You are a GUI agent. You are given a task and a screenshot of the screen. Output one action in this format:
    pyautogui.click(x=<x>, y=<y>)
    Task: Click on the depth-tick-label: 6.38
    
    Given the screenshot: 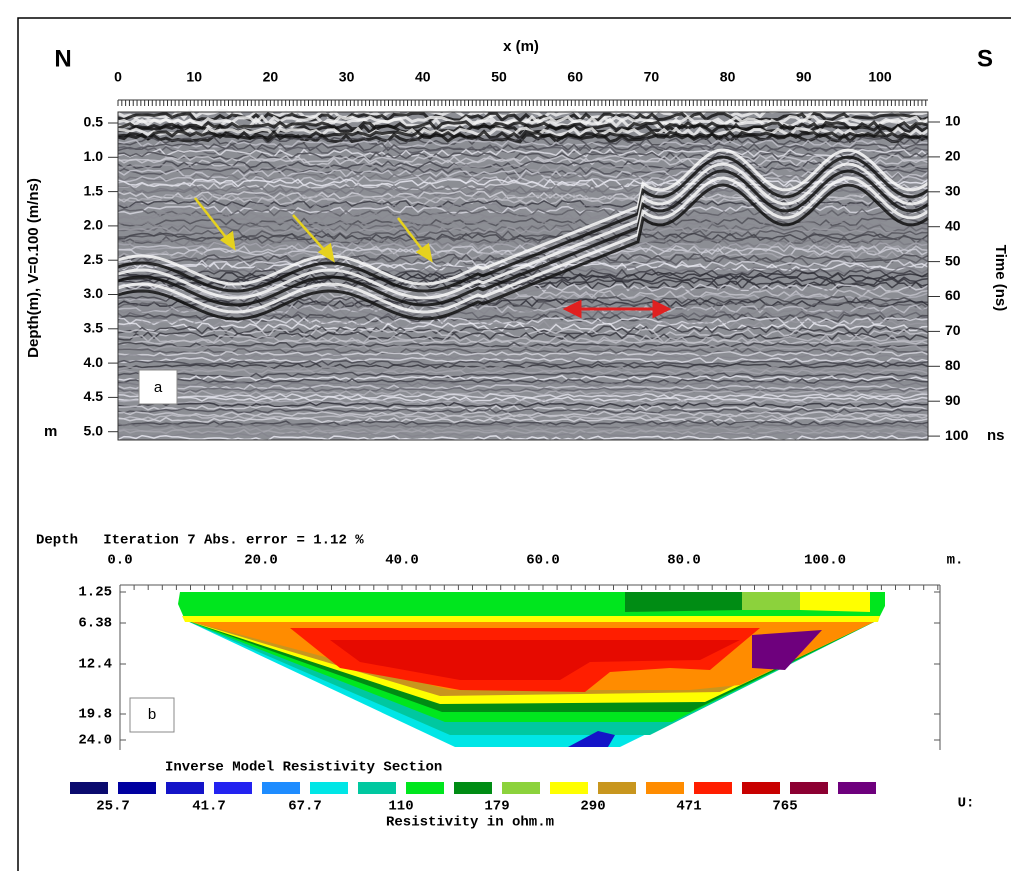 What is the action you would take?
    pyautogui.click(x=95, y=624)
    